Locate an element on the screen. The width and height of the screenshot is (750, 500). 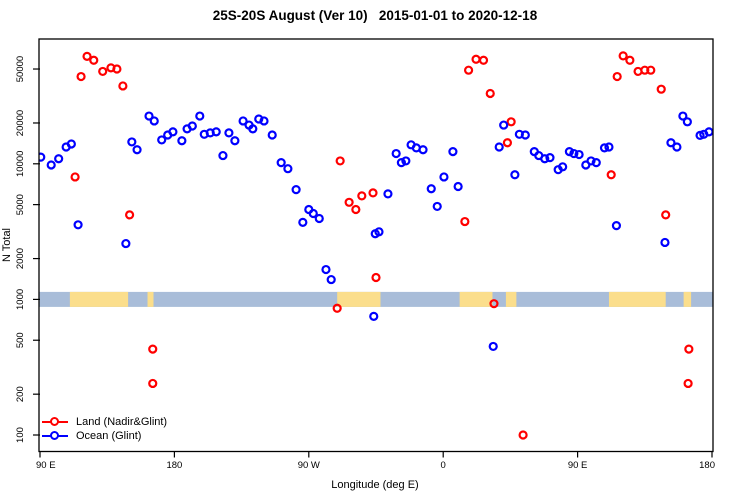
y-tick-label: 10000 is located at coordinates (20, 164).